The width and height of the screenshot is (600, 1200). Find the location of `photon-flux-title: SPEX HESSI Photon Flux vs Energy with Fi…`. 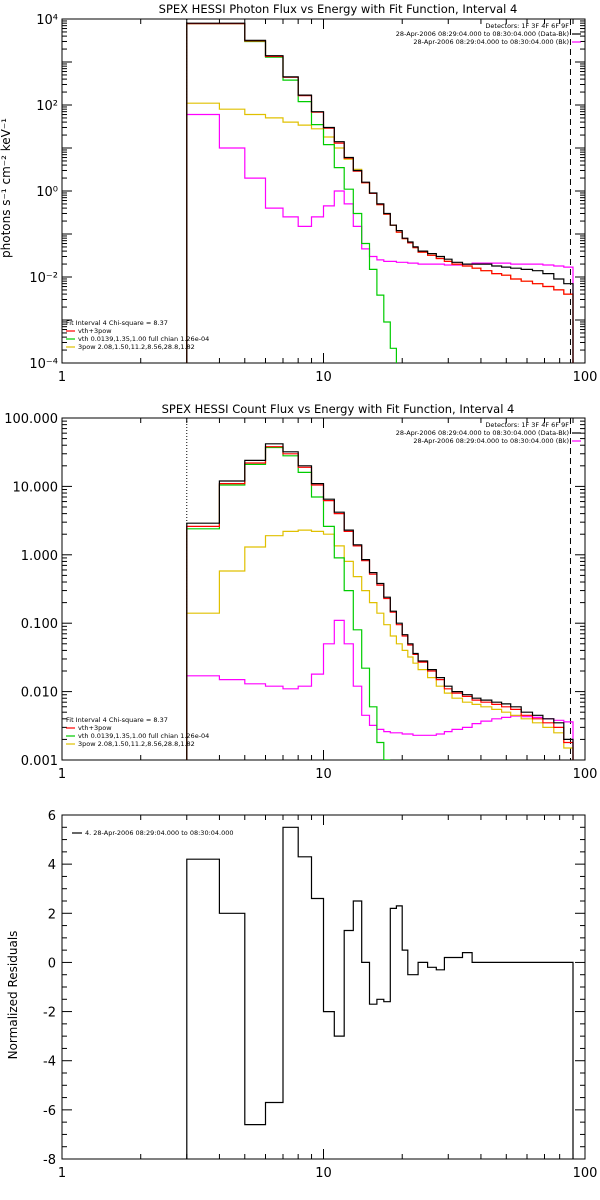

photon-flux-title: SPEX HESSI Photon Flux vs Energy with Fi… is located at coordinates (338, 9).